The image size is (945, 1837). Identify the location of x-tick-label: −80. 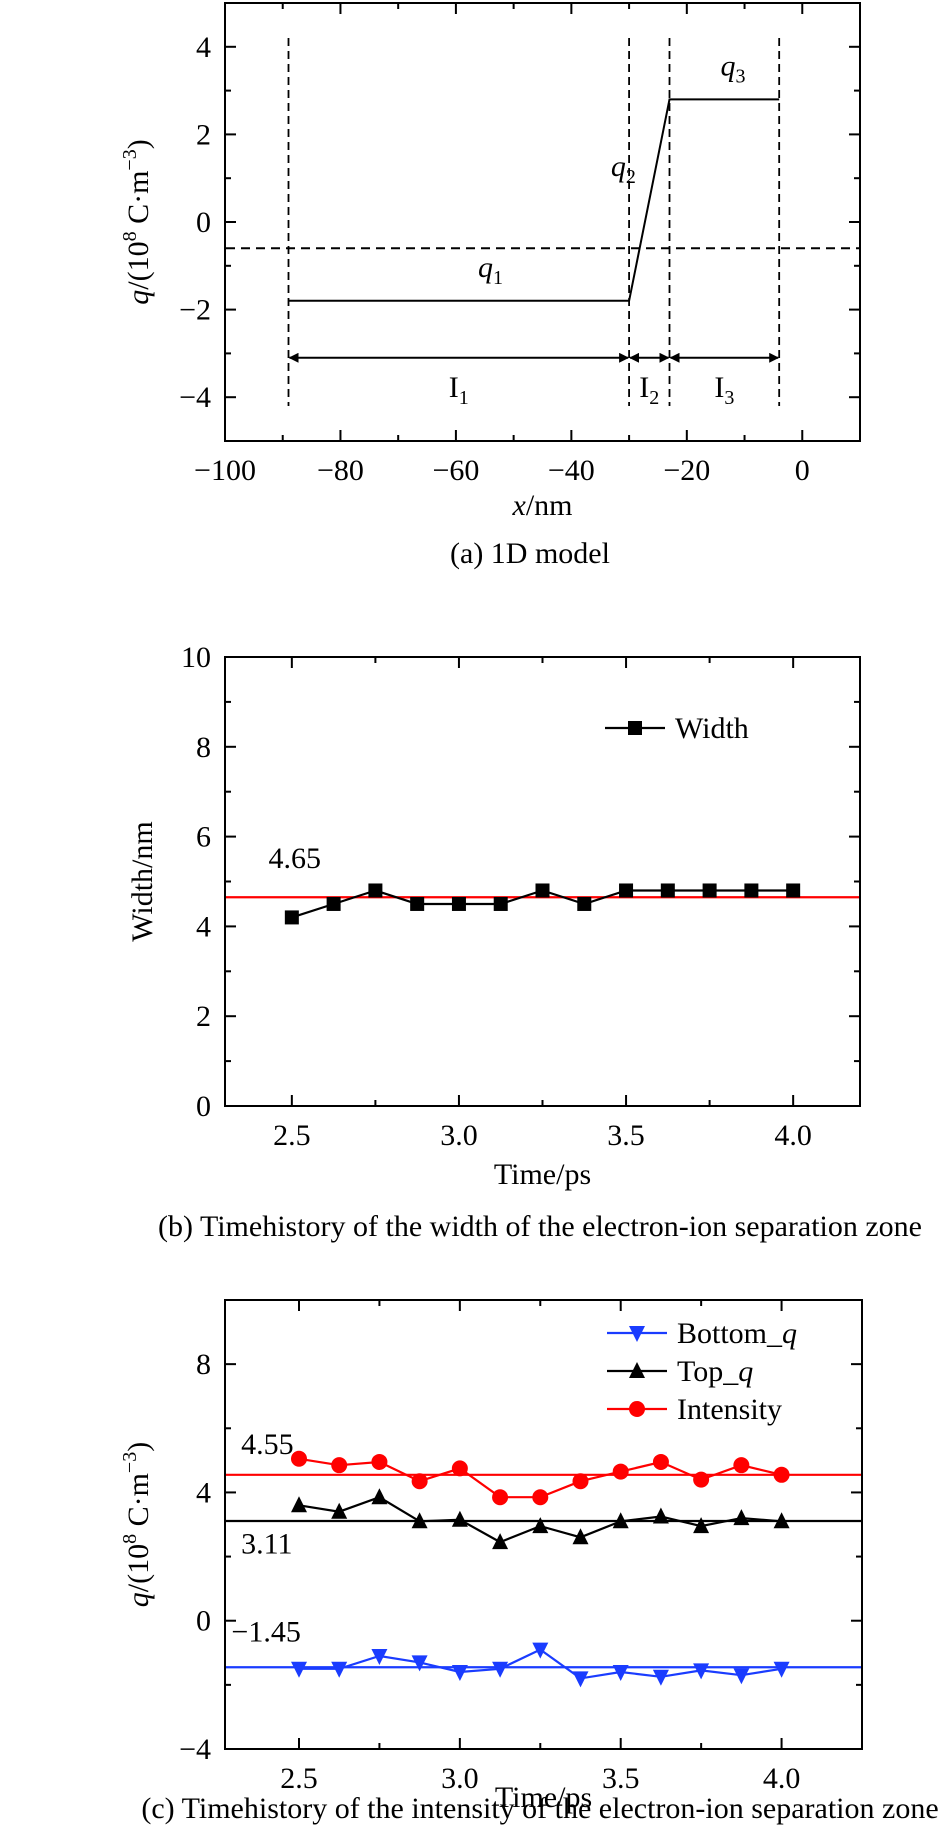
(340, 470).